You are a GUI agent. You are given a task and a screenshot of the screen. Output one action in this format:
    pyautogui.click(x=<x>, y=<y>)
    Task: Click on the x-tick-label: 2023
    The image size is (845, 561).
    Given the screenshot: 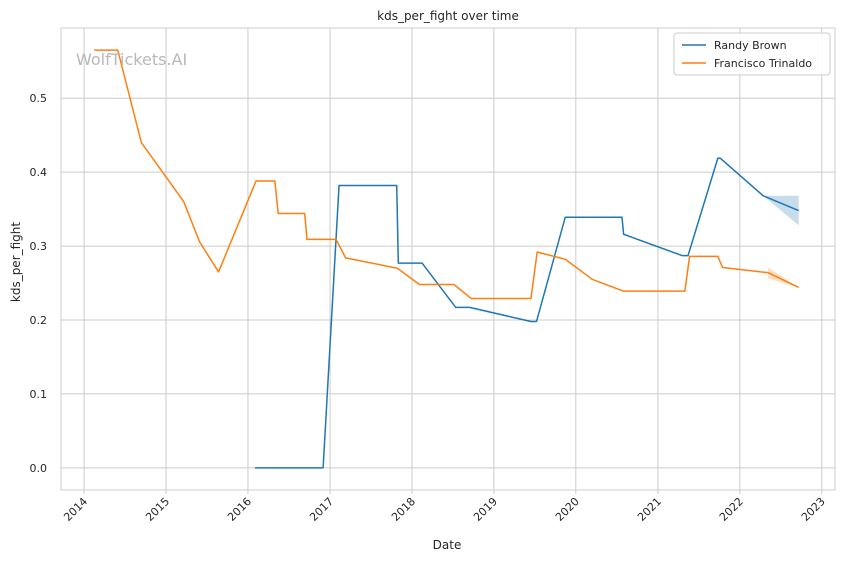 What is the action you would take?
    pyautogui.click(x=813, y=509)
    